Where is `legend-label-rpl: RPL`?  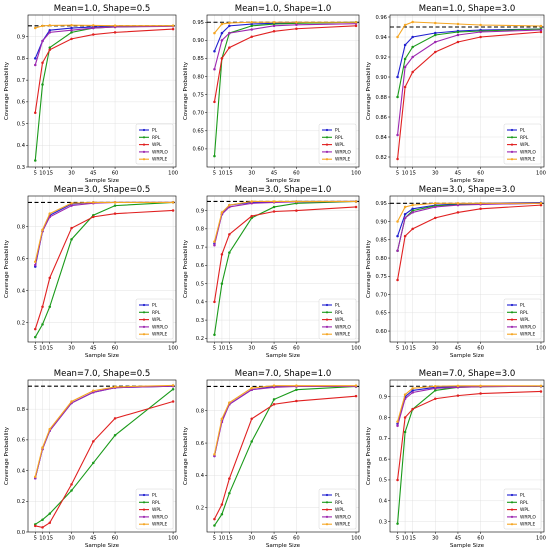
legend-label-rpl: RPL is located at coordinates (524, 138).